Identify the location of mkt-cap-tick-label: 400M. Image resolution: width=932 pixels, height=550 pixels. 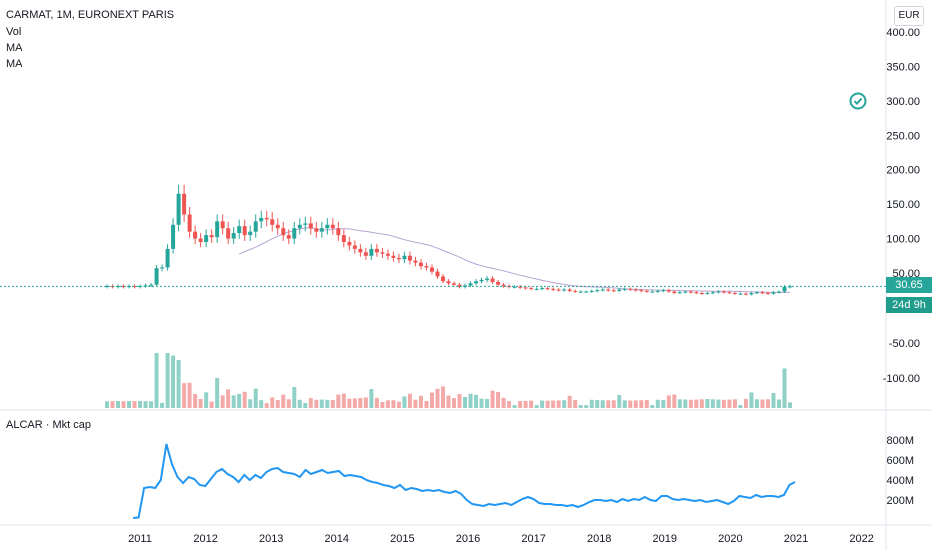
(900, 481).